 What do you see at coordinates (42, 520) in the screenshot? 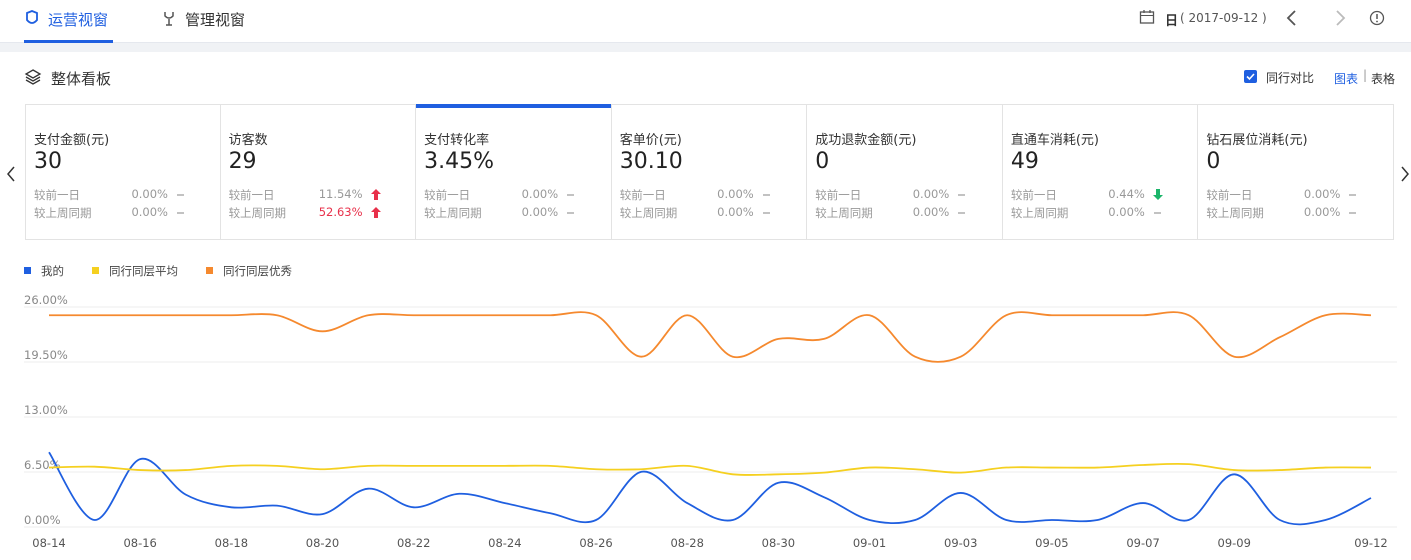
I see `y-tick-label: 0.00%` at bounding box center [42, 520].